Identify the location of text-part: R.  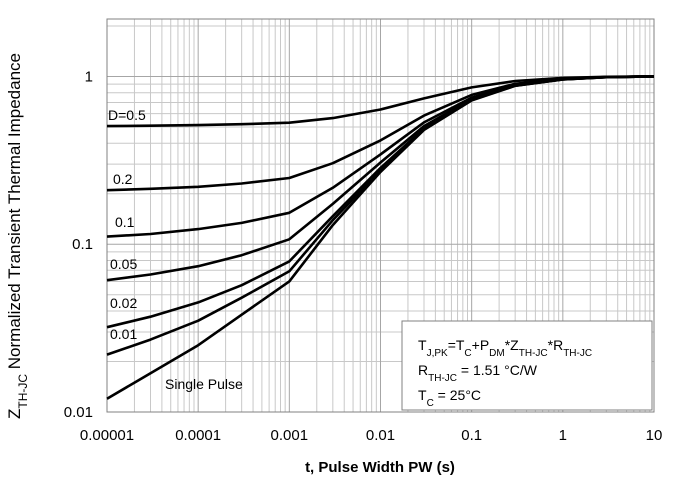
(423, 370).